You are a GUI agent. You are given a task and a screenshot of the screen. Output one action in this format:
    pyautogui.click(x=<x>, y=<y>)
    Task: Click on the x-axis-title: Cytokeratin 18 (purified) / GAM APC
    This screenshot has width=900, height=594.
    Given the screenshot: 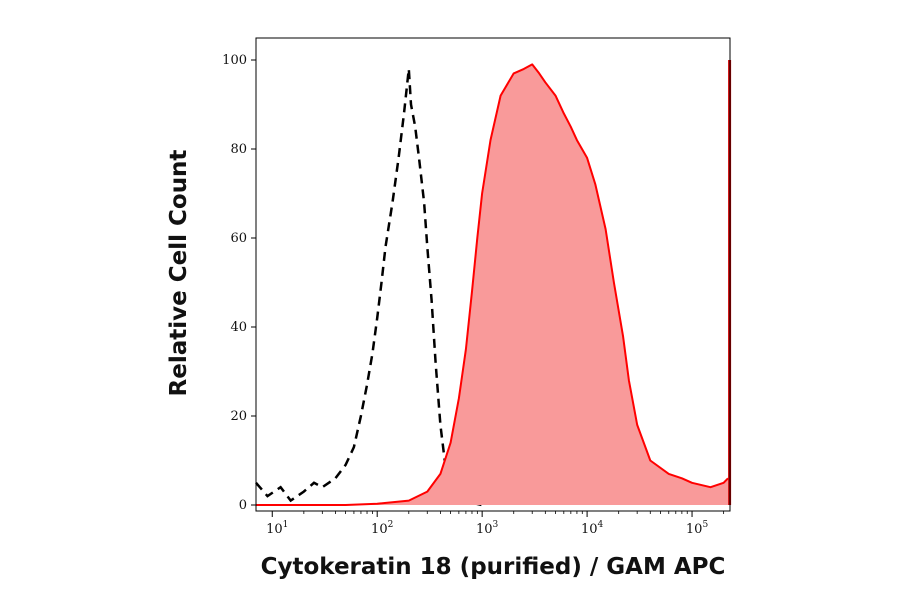 What is the action you would take?
    pyautogui.click(x=493, y=567)
    